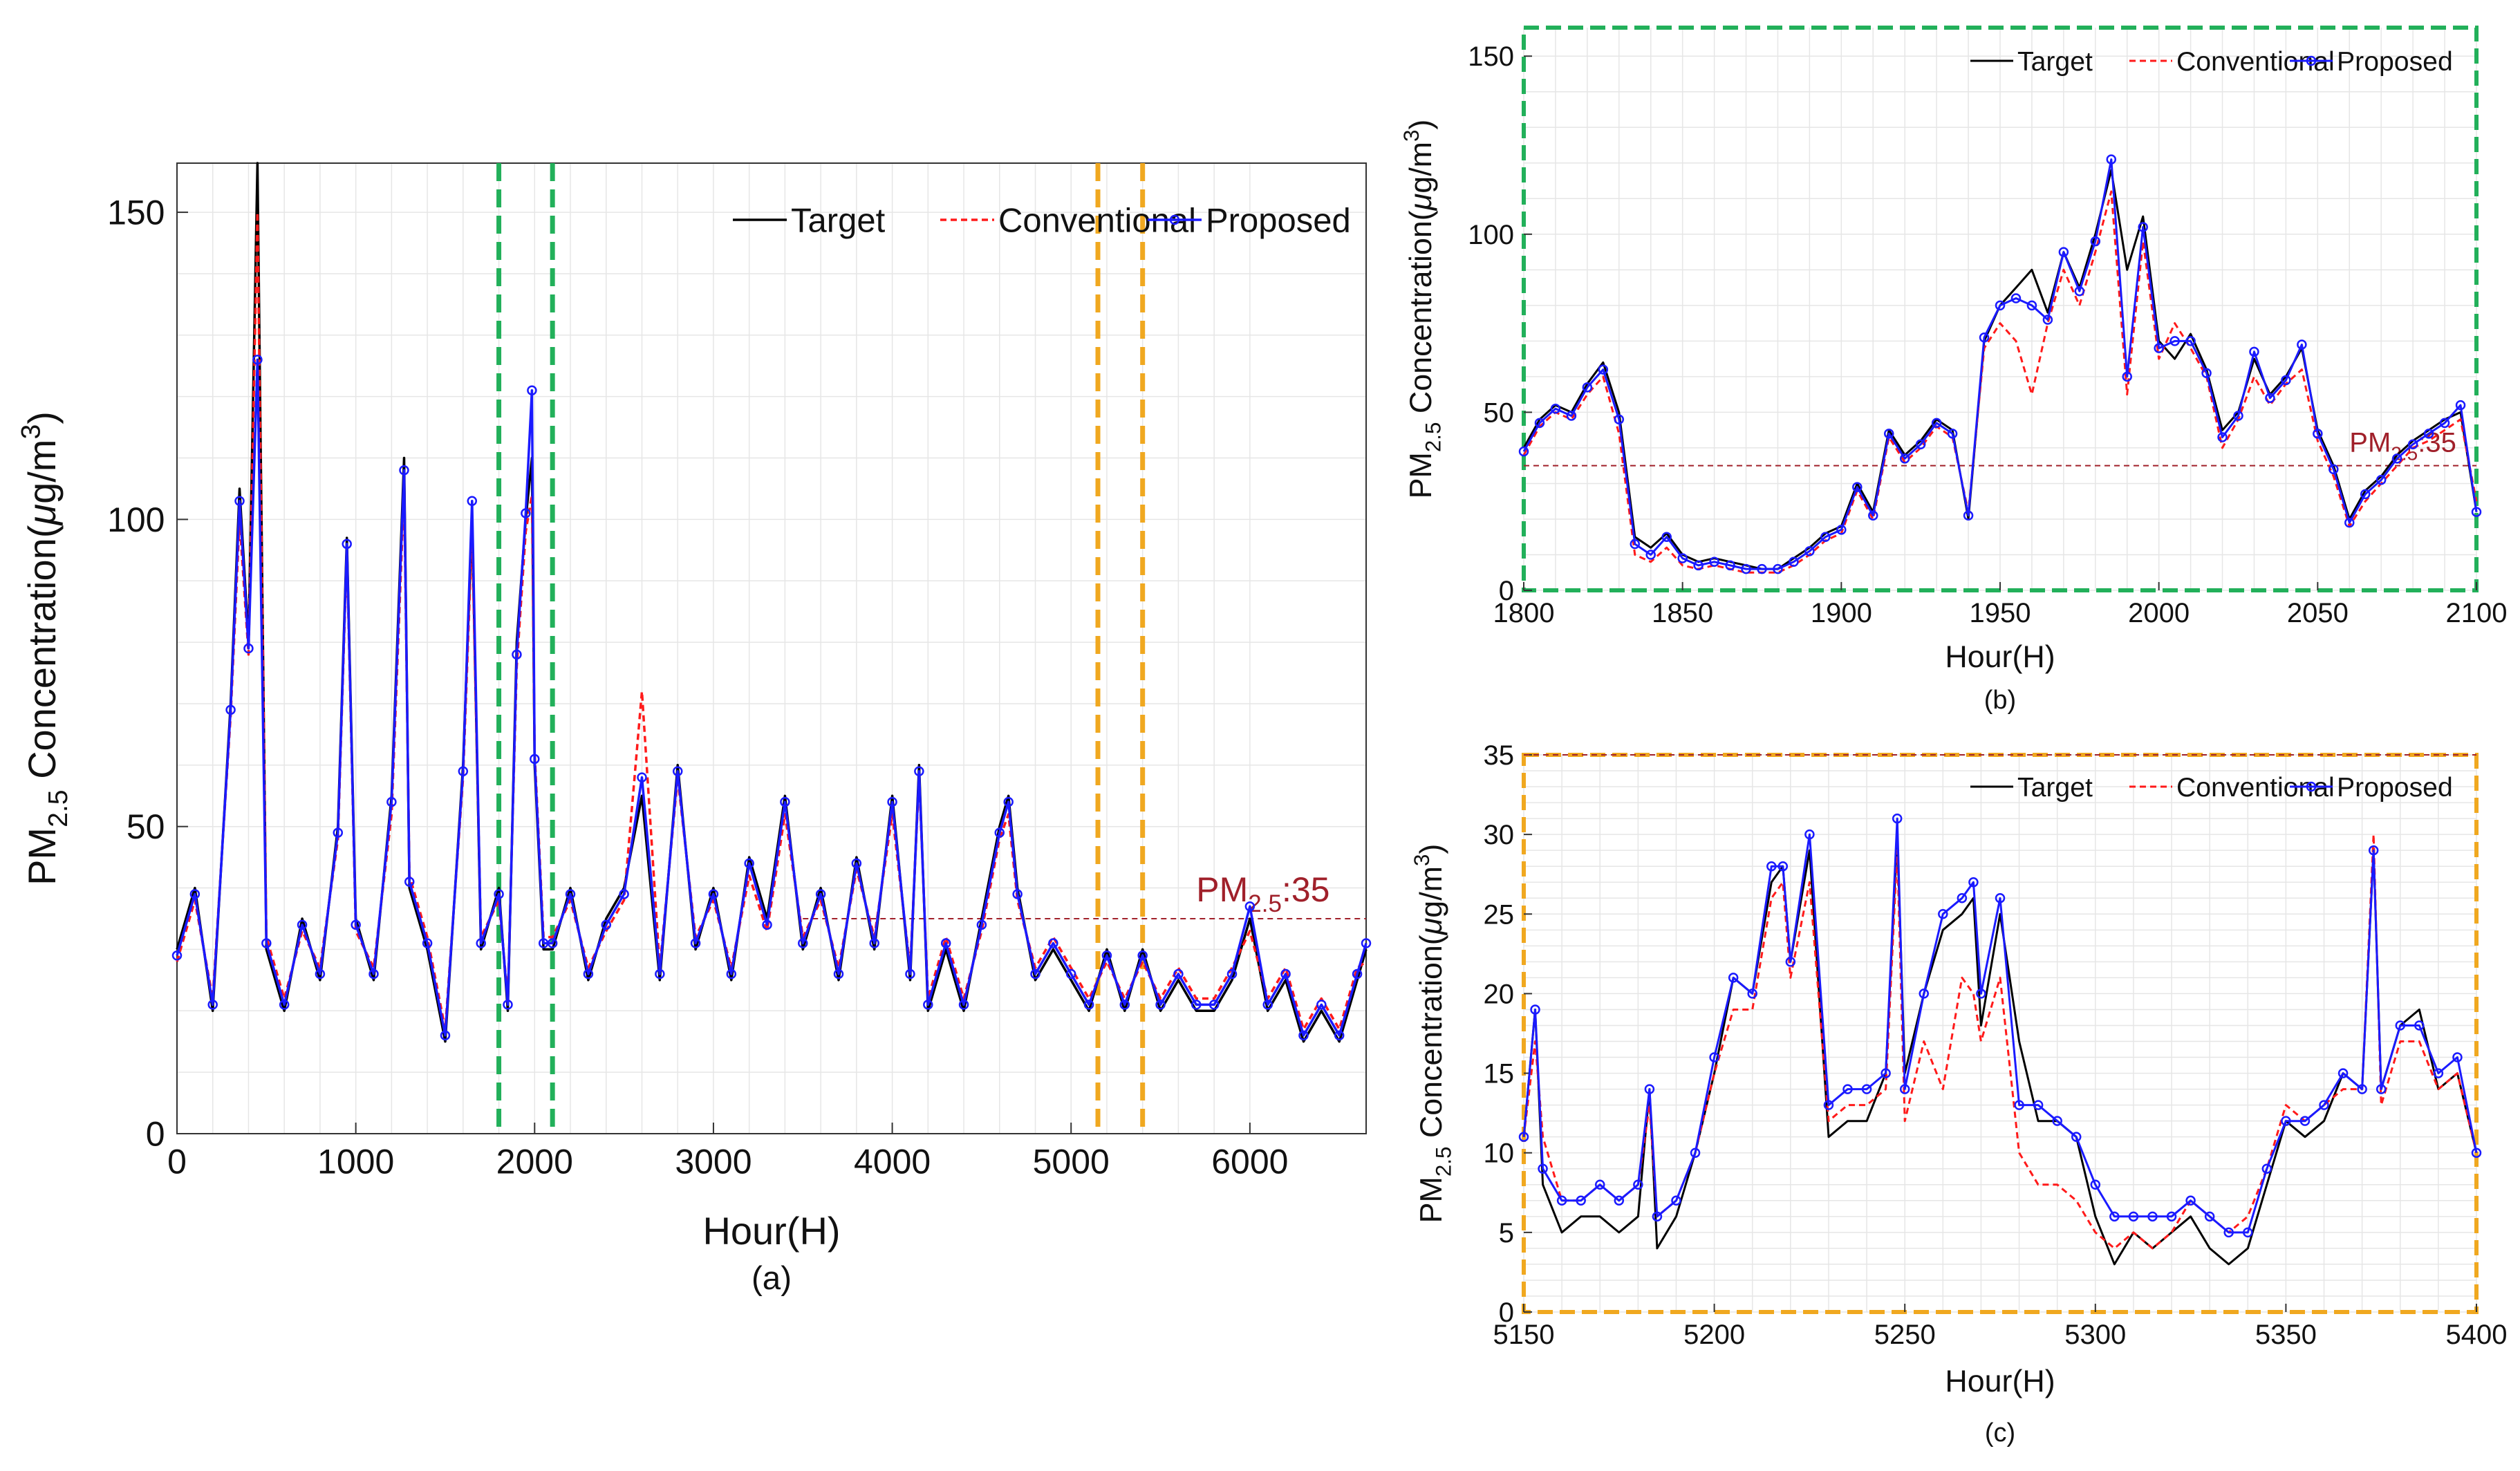 The height and width of the screenshot is (1471, 2520). I want to click on x-tick-label: 6000, so click(1249, 1162).